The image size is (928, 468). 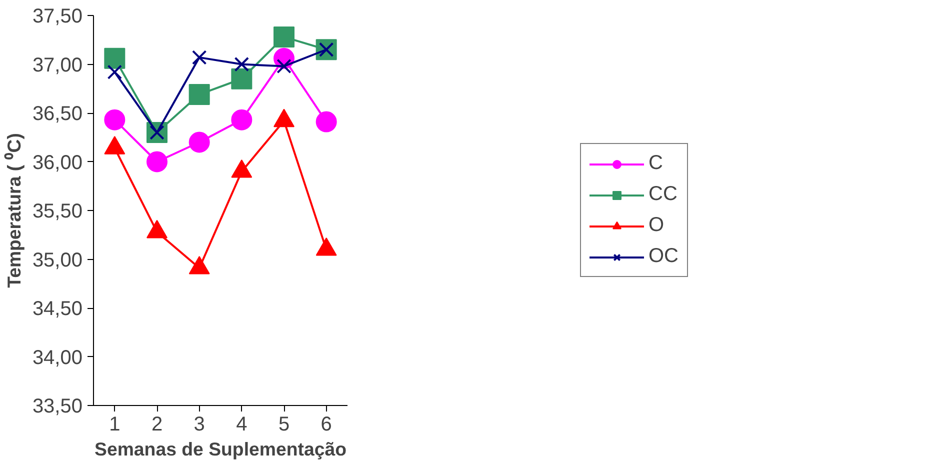 I want to click on y-tick-label: 34,00, so click(x=57, y=357).